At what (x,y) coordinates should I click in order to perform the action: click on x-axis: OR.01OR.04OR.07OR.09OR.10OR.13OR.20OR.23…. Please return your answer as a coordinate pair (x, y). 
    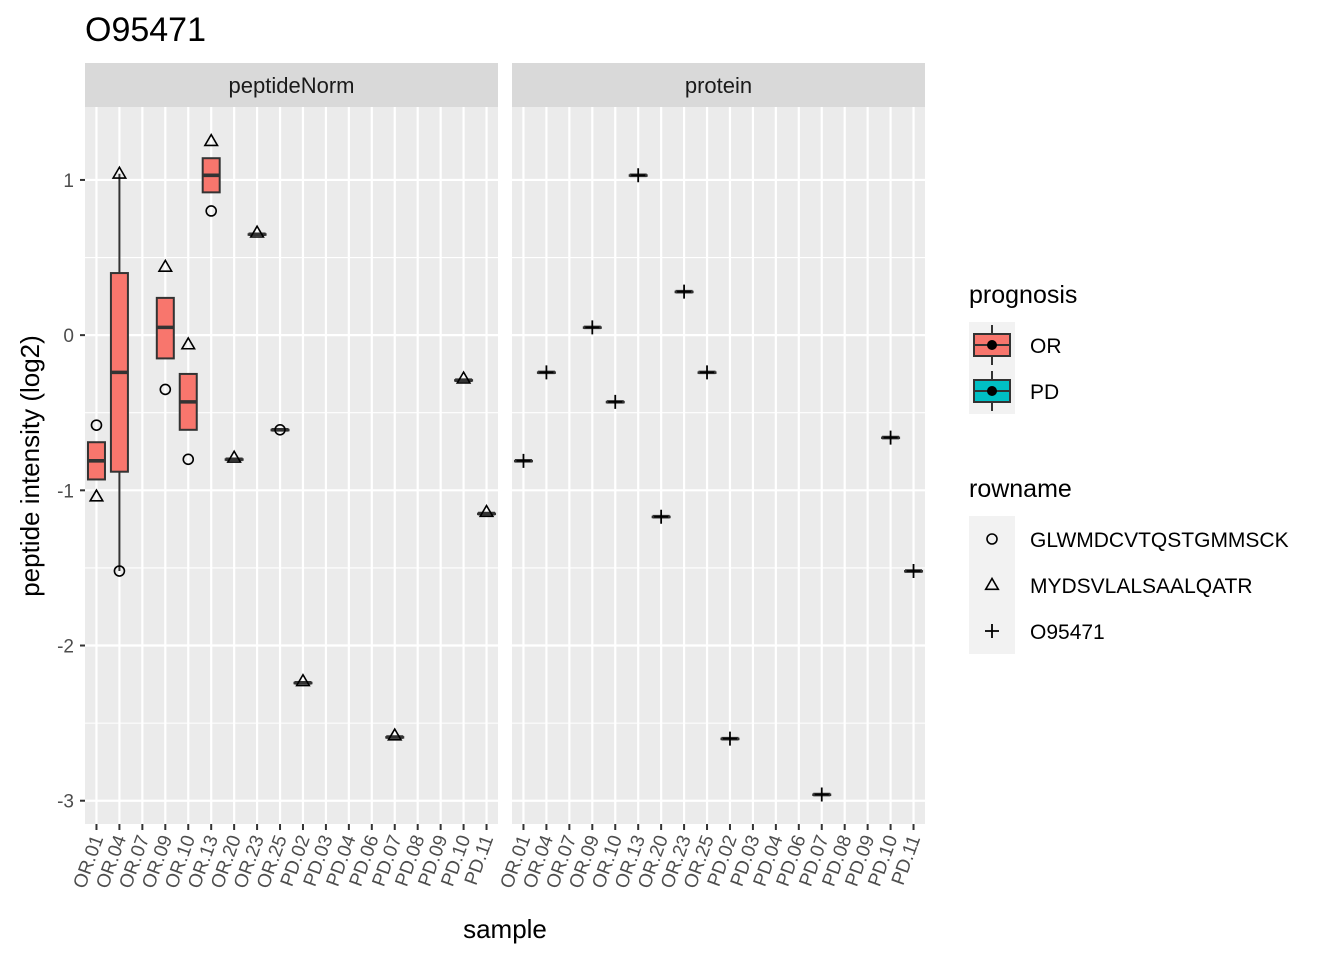
    Looking at the image, I should click on (497, 857).